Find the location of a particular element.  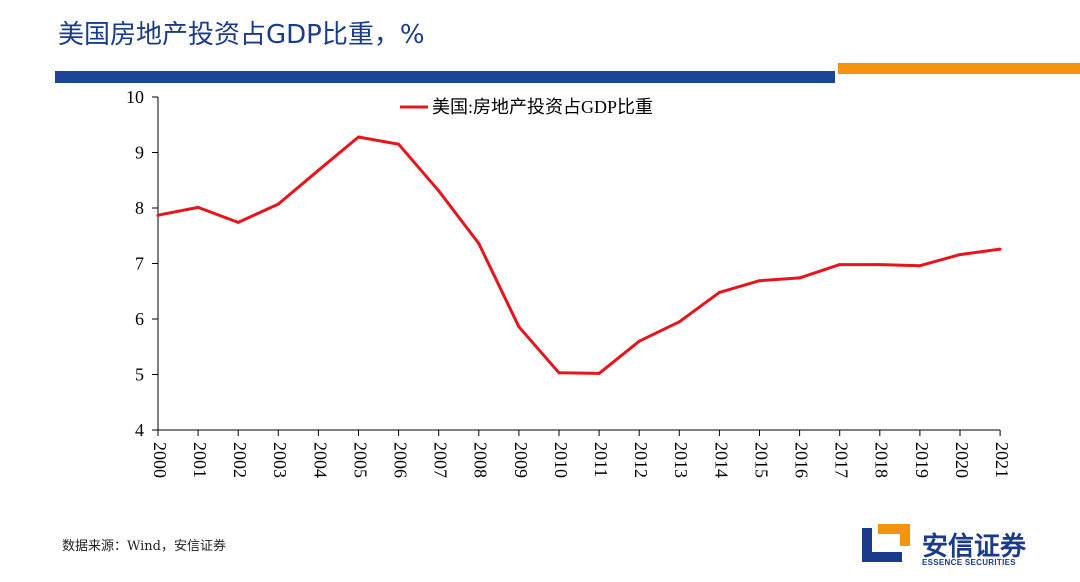

x-tick-label: 2018 is located at coordinates (882, 460).